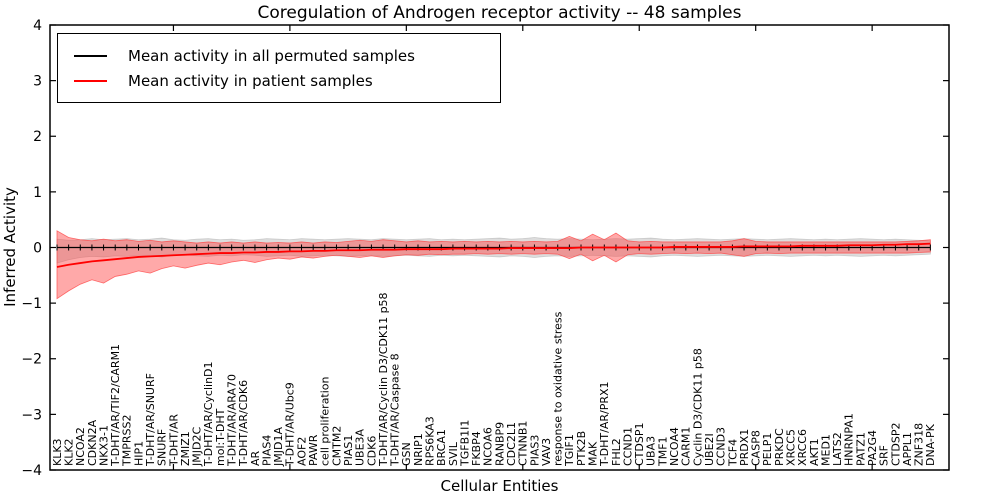  What do you see at coordinates (616, 452) in the screenshot?
I see `x-tick-label: FHL2` at bounding box center [616, 452].